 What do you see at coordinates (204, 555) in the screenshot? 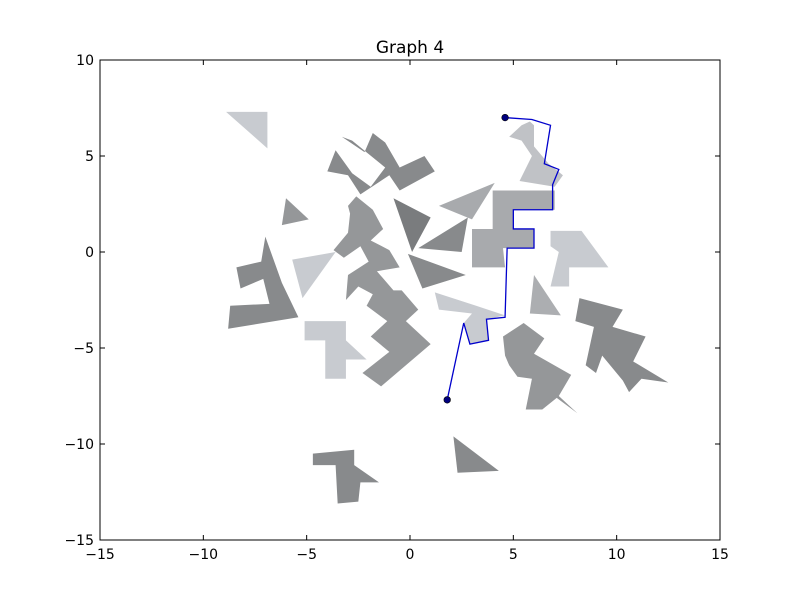
I see `x-tick-label: −10` at bounding box center [204, 555].